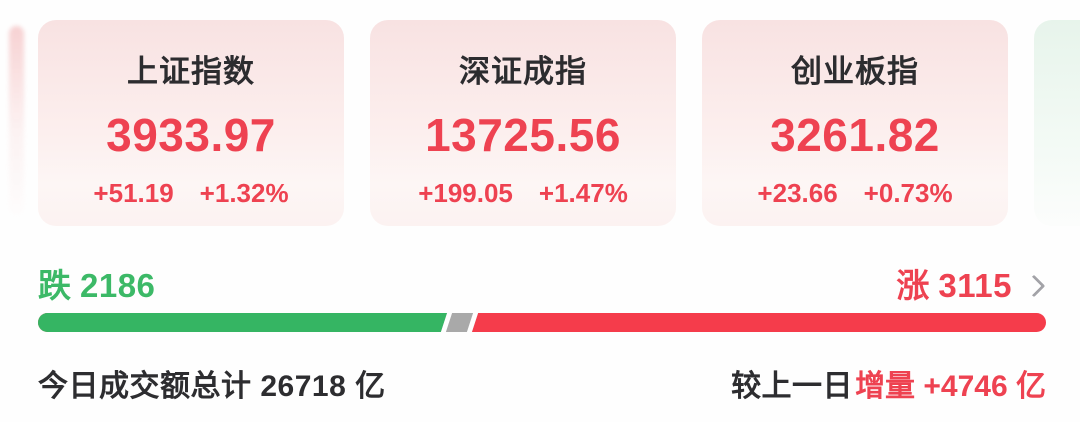  What do you see at coordinates (191, 71) in the screenshot?
I see `index-name: 上证指数` at bounding box center [191, 71].